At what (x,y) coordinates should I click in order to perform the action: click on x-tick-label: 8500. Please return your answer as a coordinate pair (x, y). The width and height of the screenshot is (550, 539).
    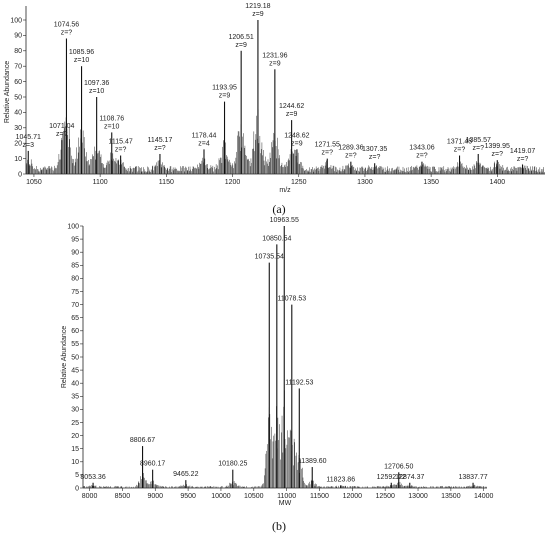
    Looking at the image, I should click on (123, 496).